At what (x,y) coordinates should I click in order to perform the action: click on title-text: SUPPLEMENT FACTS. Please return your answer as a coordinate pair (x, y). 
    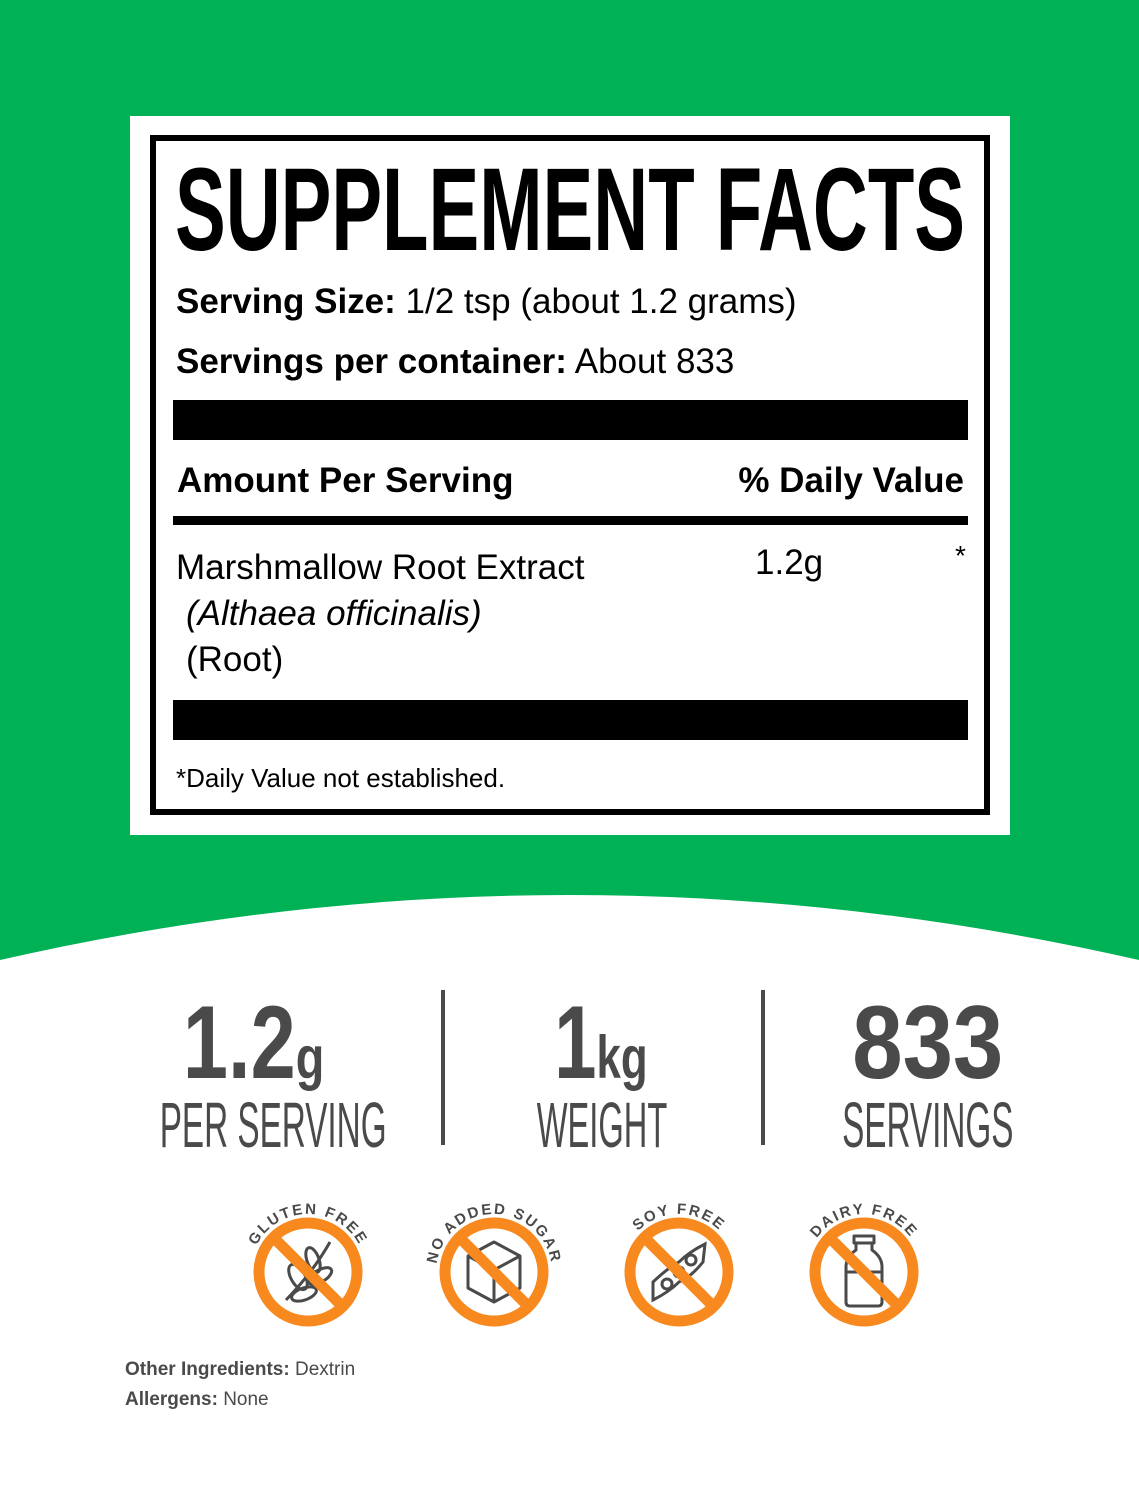
    Looking at the image, I should click on (570, 207).